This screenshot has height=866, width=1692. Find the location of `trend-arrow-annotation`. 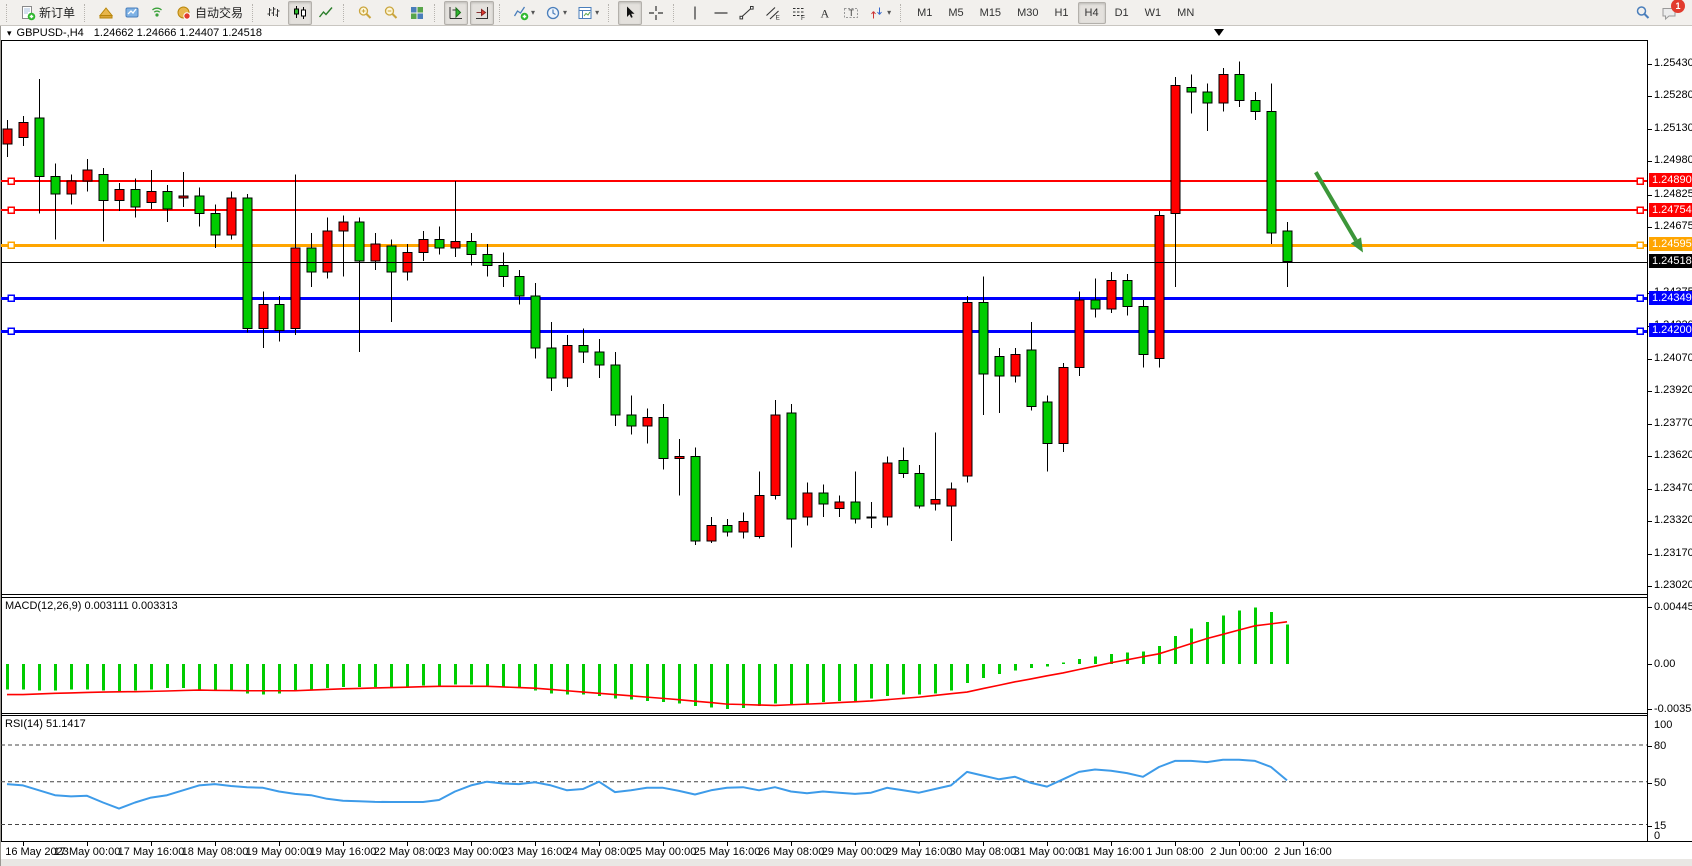

trend-arrow-annotation is located at coordinates (1338, 212).